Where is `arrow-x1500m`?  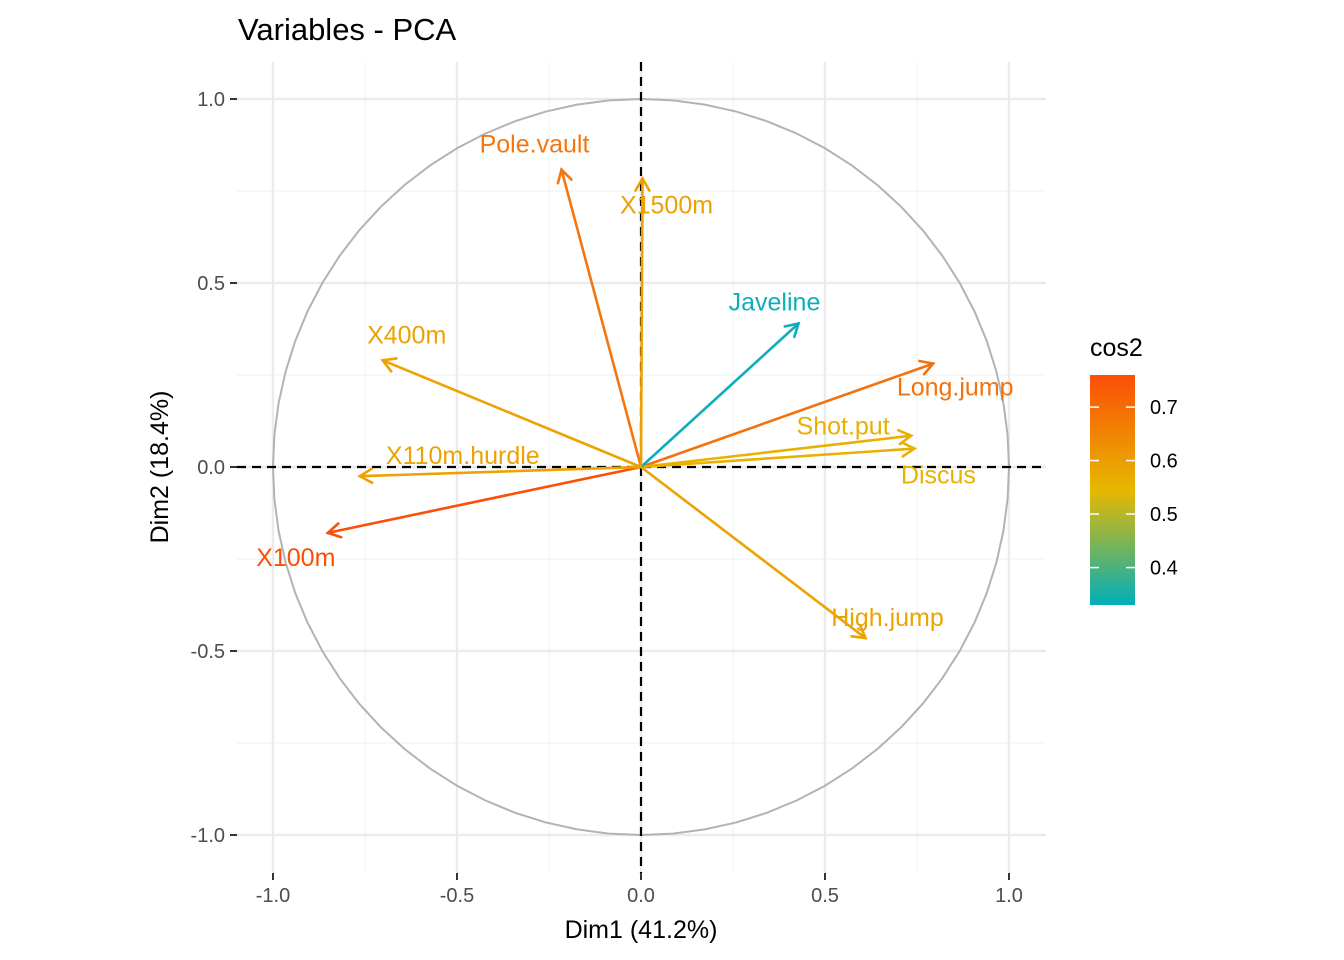 arrow-x1500m is located at coordinates (642, 322).